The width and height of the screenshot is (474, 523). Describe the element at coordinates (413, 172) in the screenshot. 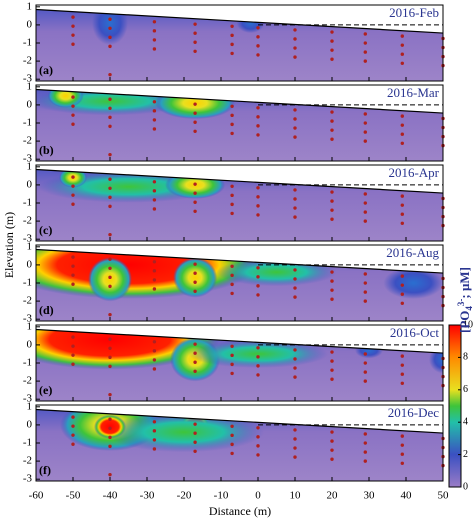

I see `panel-title: 2016-Apr` at that location.